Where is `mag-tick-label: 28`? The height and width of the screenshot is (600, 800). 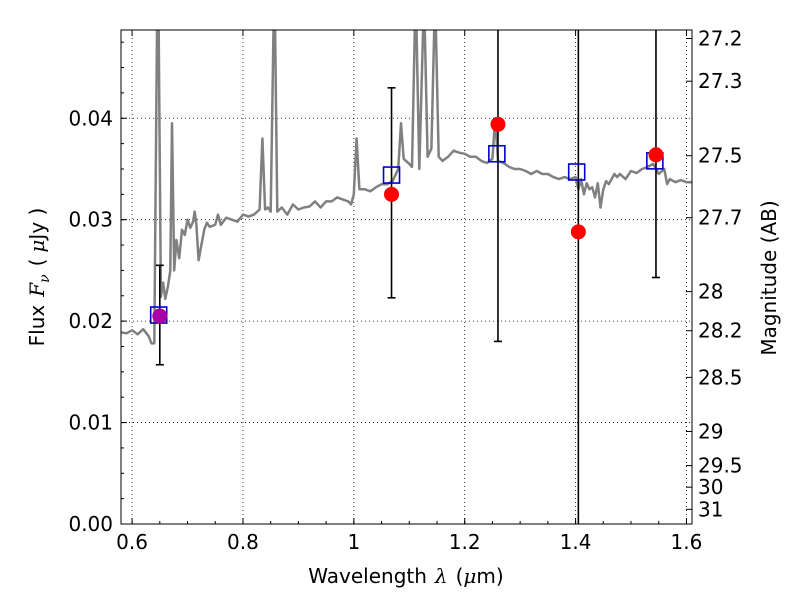
mag-tick-label: 28 is located at coordinates (710, 292).